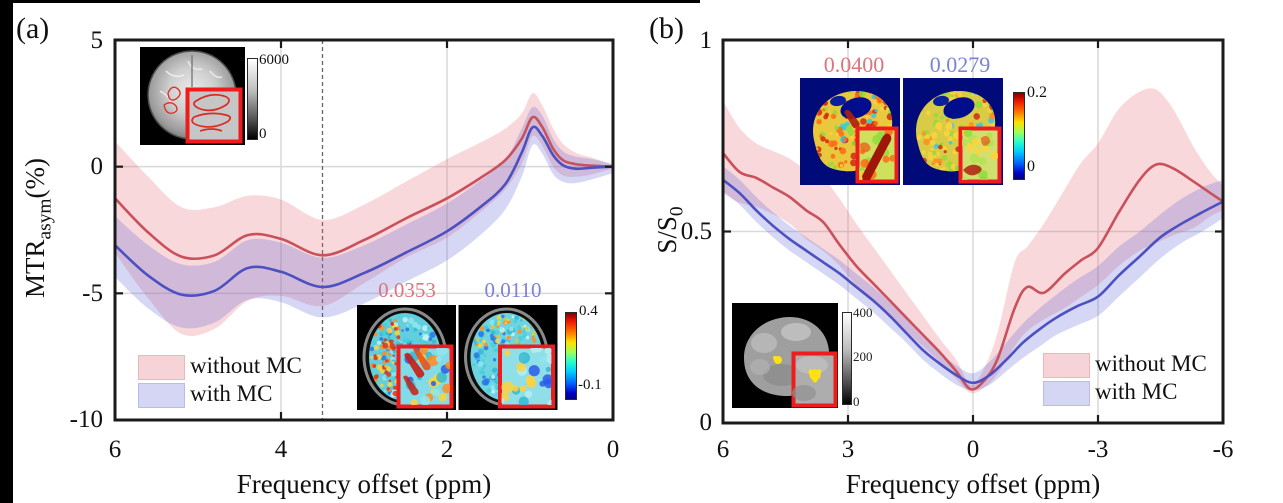  Describe the element at coordinates (86, 419) in the screenshot. I see `panel-a-ytick-m10: -10` at that location.